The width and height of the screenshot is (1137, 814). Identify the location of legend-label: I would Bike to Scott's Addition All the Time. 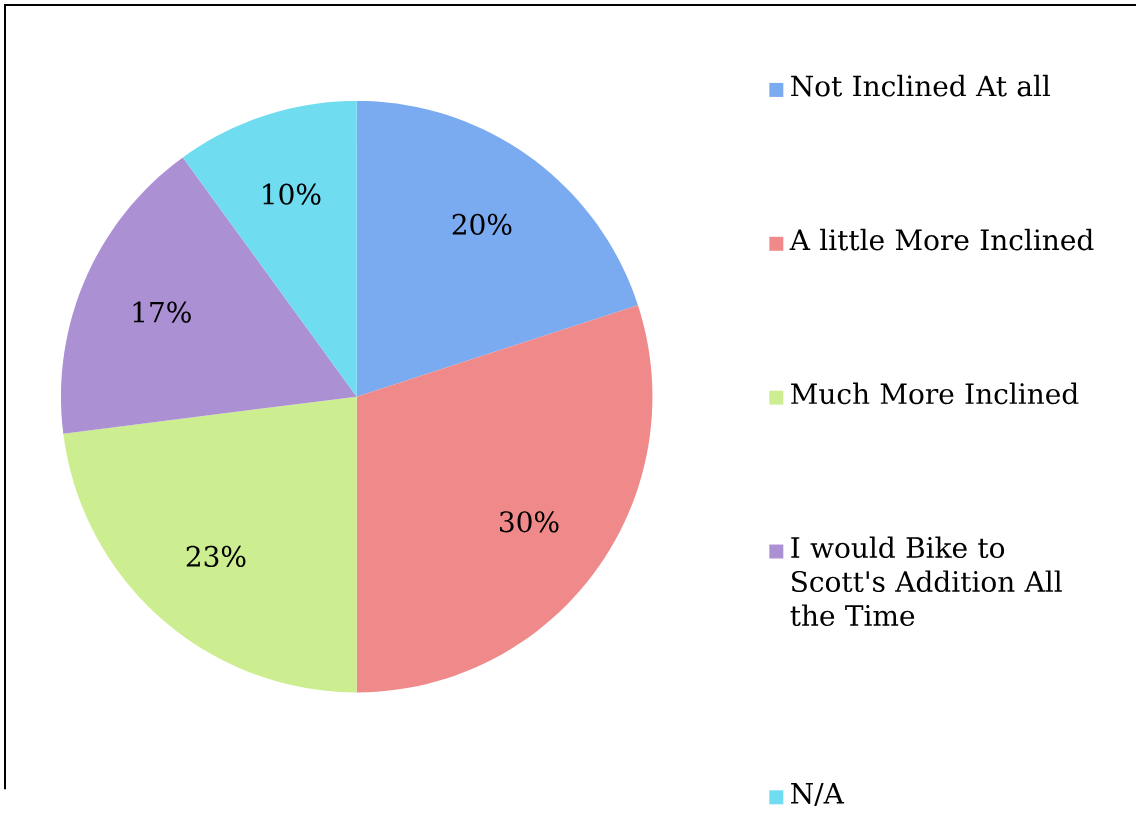
(926, 581).